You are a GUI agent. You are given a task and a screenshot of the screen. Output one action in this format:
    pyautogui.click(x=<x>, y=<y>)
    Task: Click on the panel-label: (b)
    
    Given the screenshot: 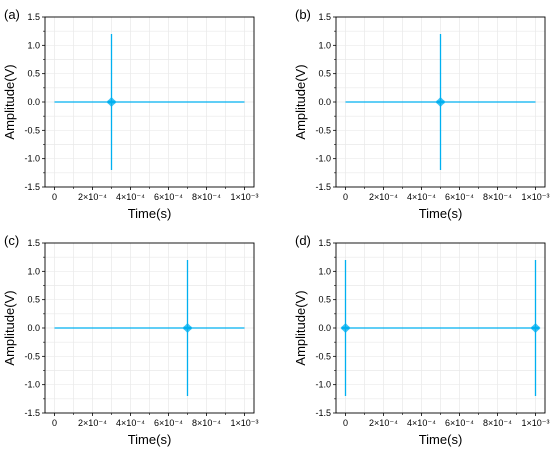 What is the action you would take?
    pyautogui.click(x=303, y=14)
    